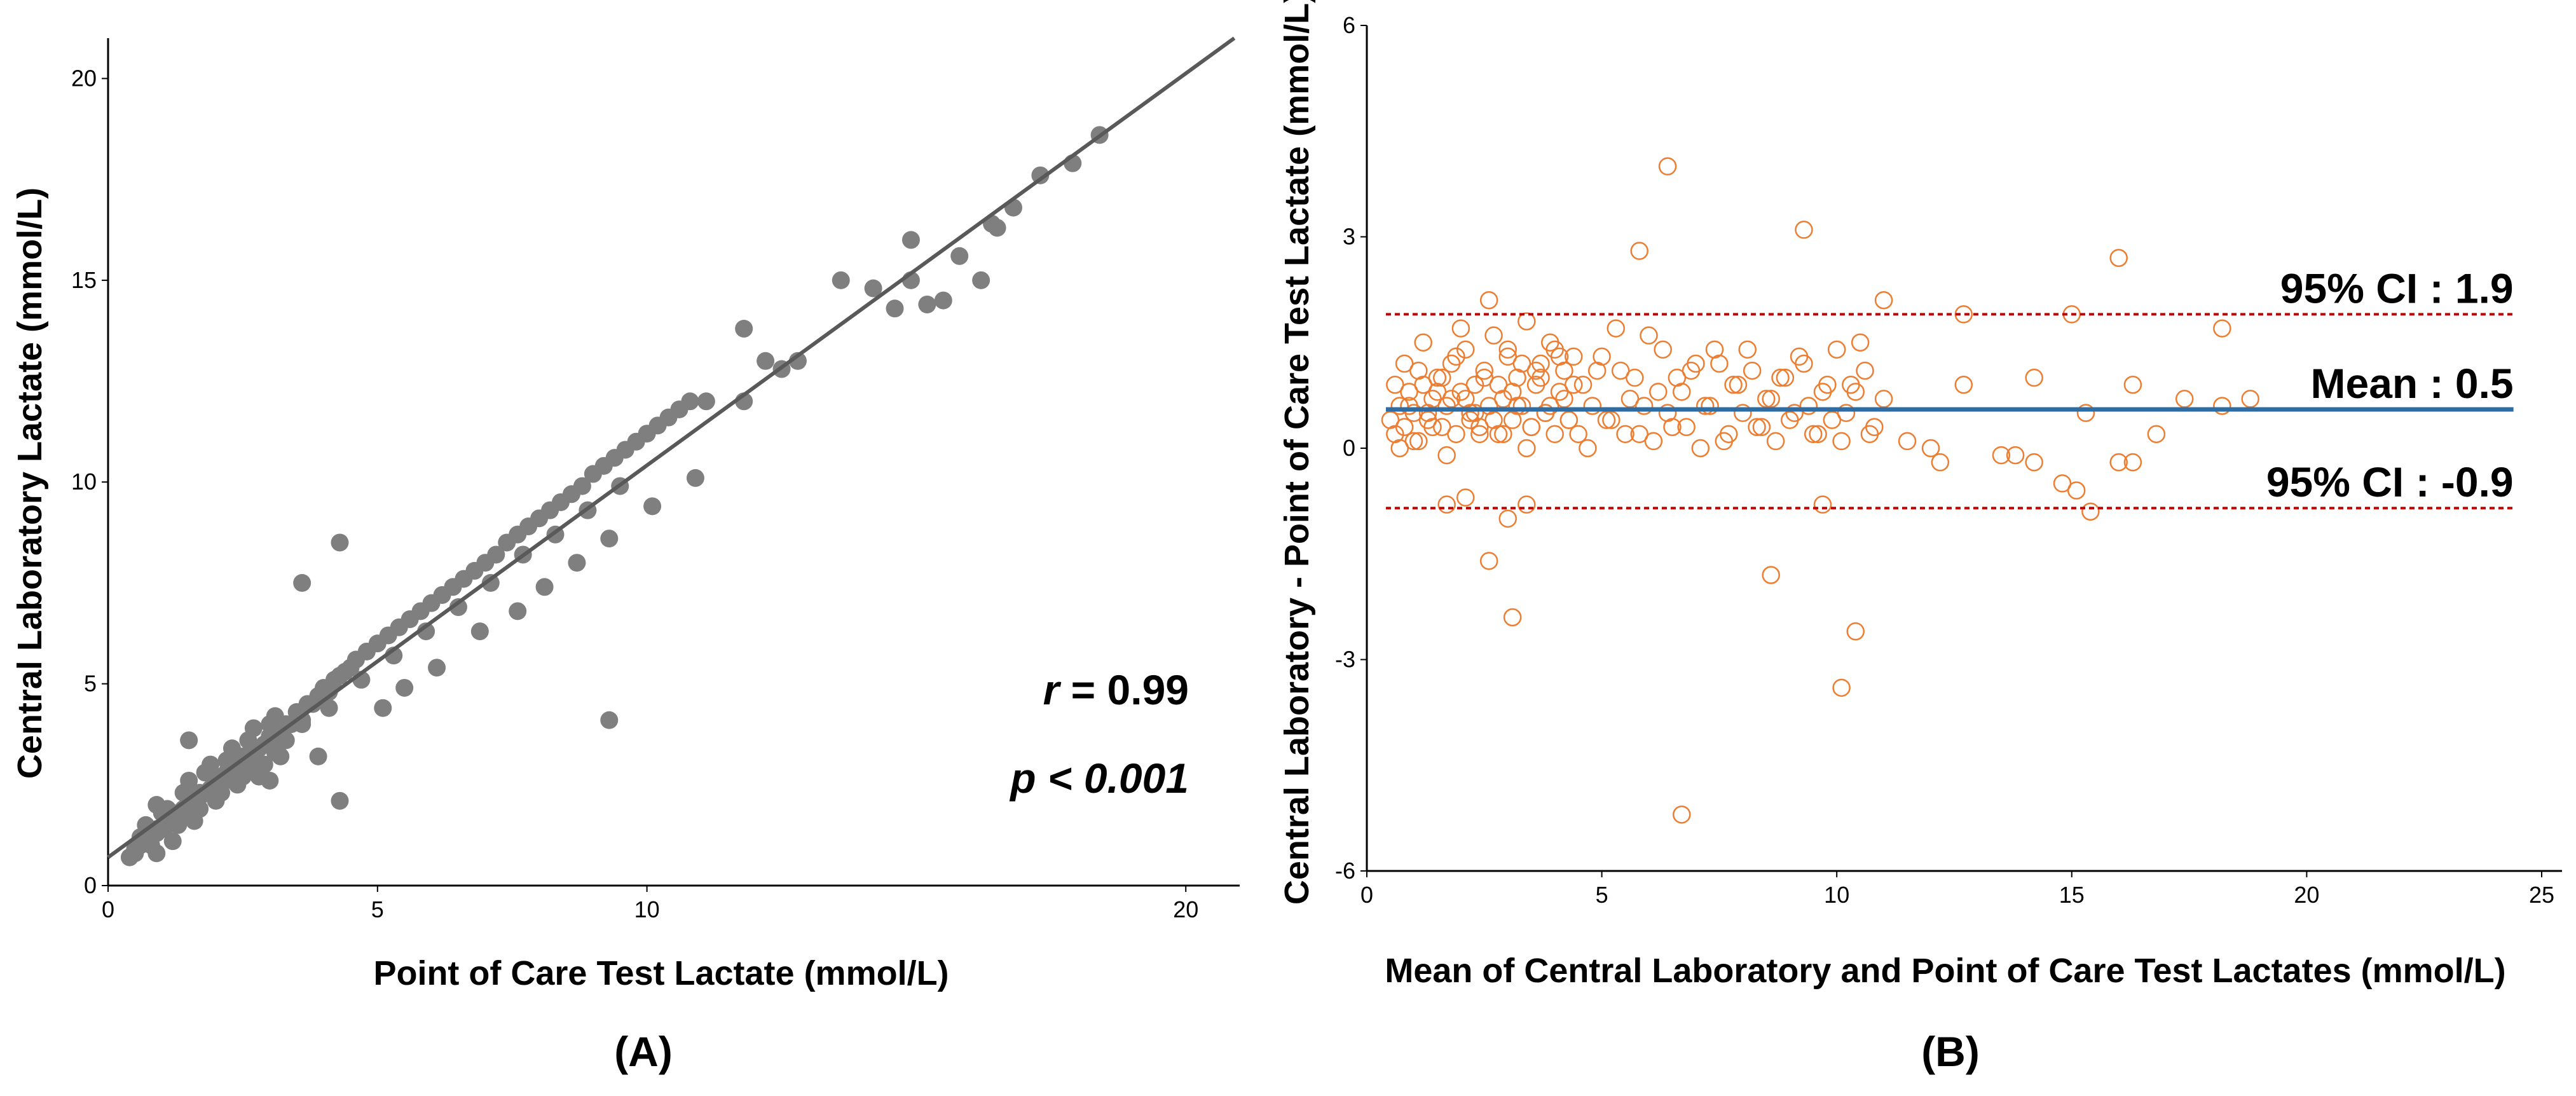  What do you see at coordinates (1052, 689) in the screenshot?
I see `r-symbol: r` at bounding box center [1052, 689].